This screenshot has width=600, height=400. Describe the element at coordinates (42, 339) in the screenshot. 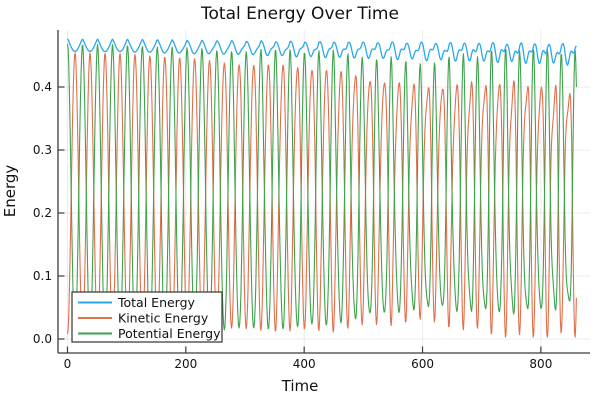

I see `y-tick-label: 0.0` at that location.